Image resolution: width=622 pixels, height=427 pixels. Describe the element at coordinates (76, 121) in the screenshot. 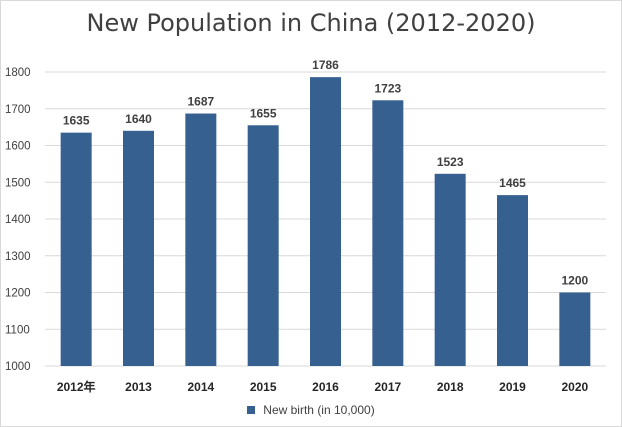

I see `data-label: 1635` at that location.